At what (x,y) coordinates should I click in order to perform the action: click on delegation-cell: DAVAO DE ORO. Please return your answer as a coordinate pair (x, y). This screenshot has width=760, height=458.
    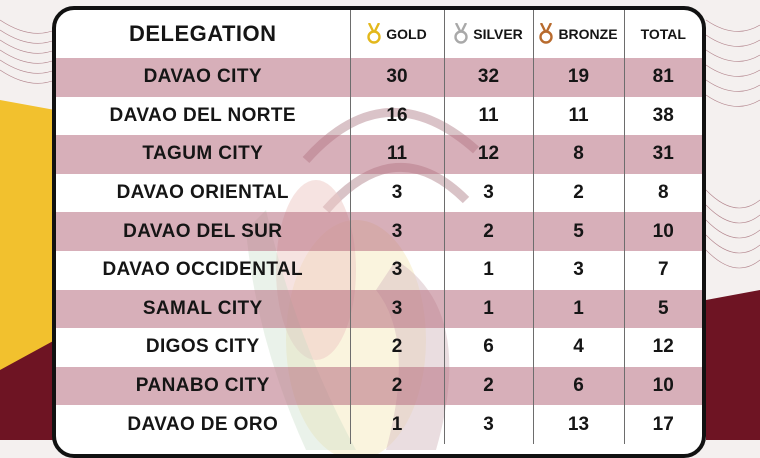
    Looking at the image, I should click on (203, 424).